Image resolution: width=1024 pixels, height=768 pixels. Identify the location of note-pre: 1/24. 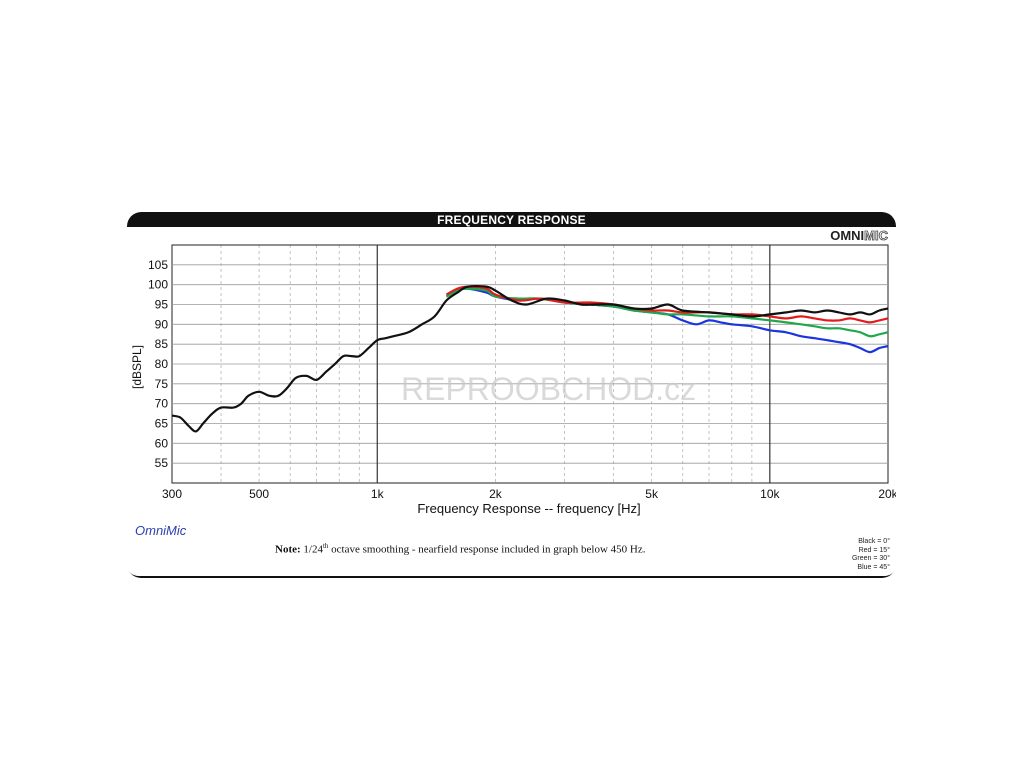
(313, 549).